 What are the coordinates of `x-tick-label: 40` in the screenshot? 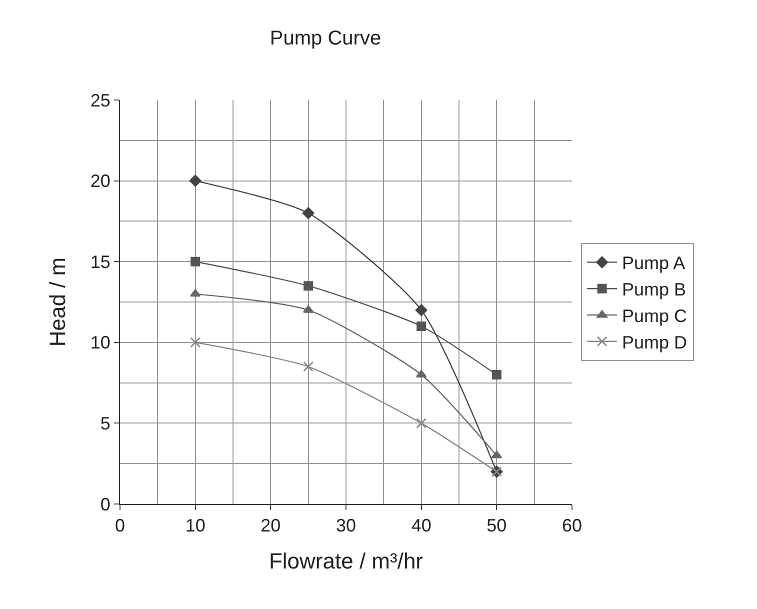 It's located at (421, 526).